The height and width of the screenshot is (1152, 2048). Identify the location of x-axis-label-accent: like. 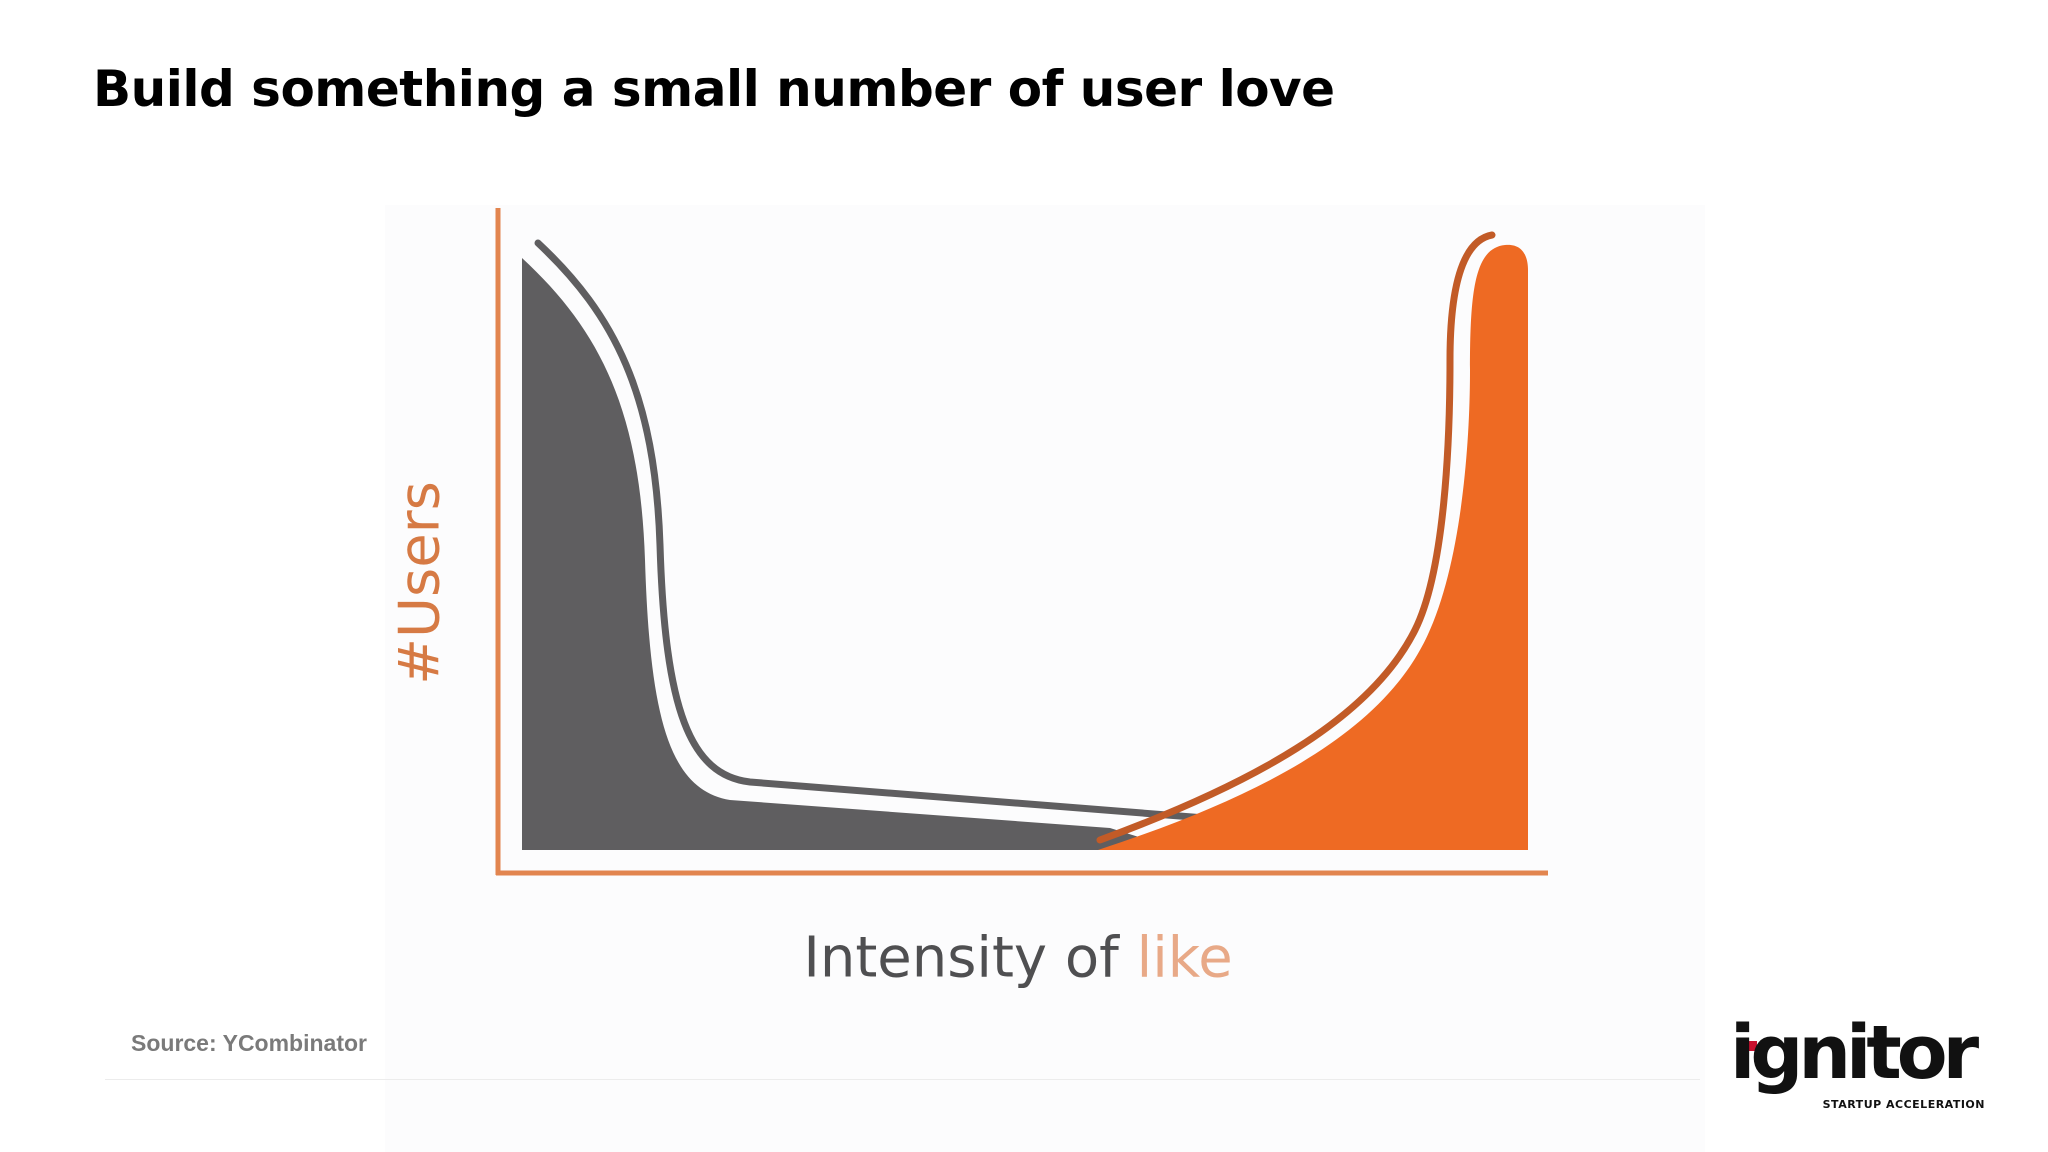
(1184, 958).